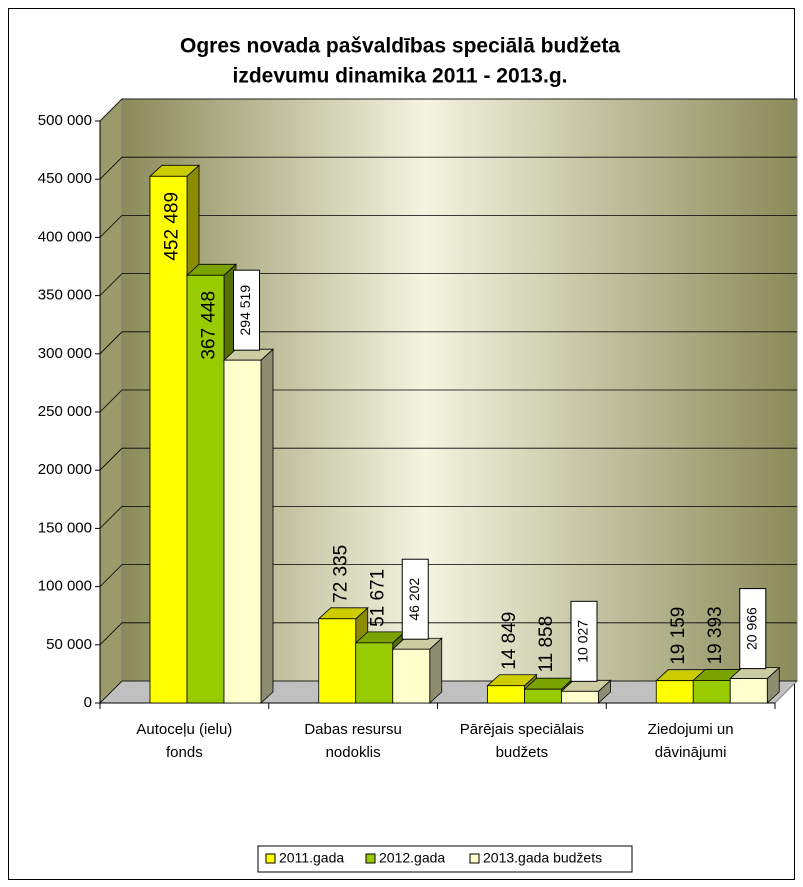 Image resolution: width=803 pixels, height=887 pixels. I want to click on x-tick-label: nodoklis, so click(353, 752).